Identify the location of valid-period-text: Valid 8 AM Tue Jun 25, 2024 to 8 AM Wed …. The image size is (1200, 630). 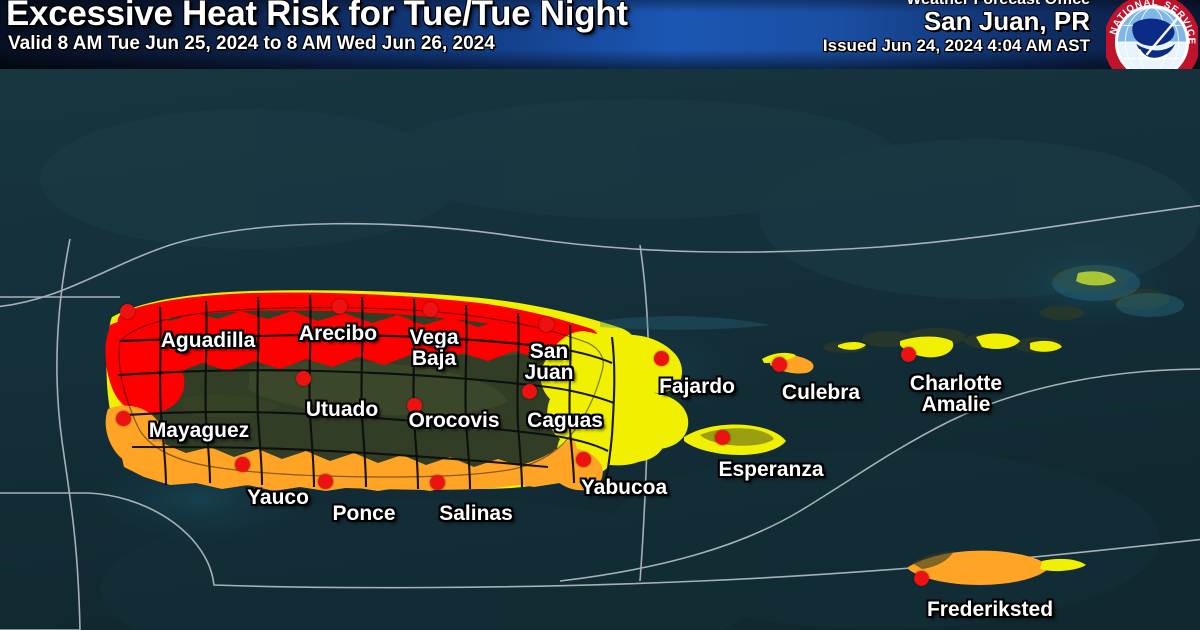
(251, 43).